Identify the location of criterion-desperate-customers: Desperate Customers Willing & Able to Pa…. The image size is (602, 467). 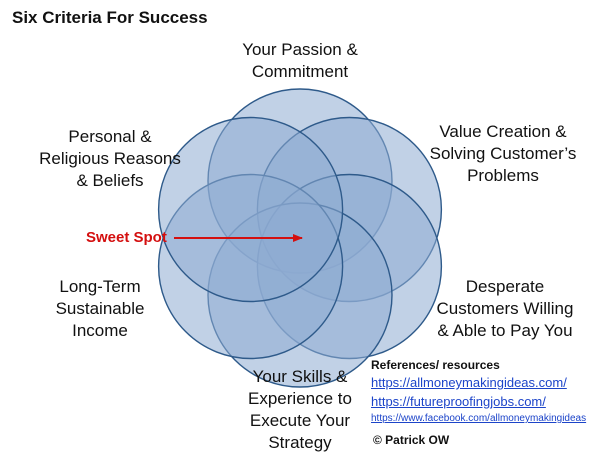
(505, 309).